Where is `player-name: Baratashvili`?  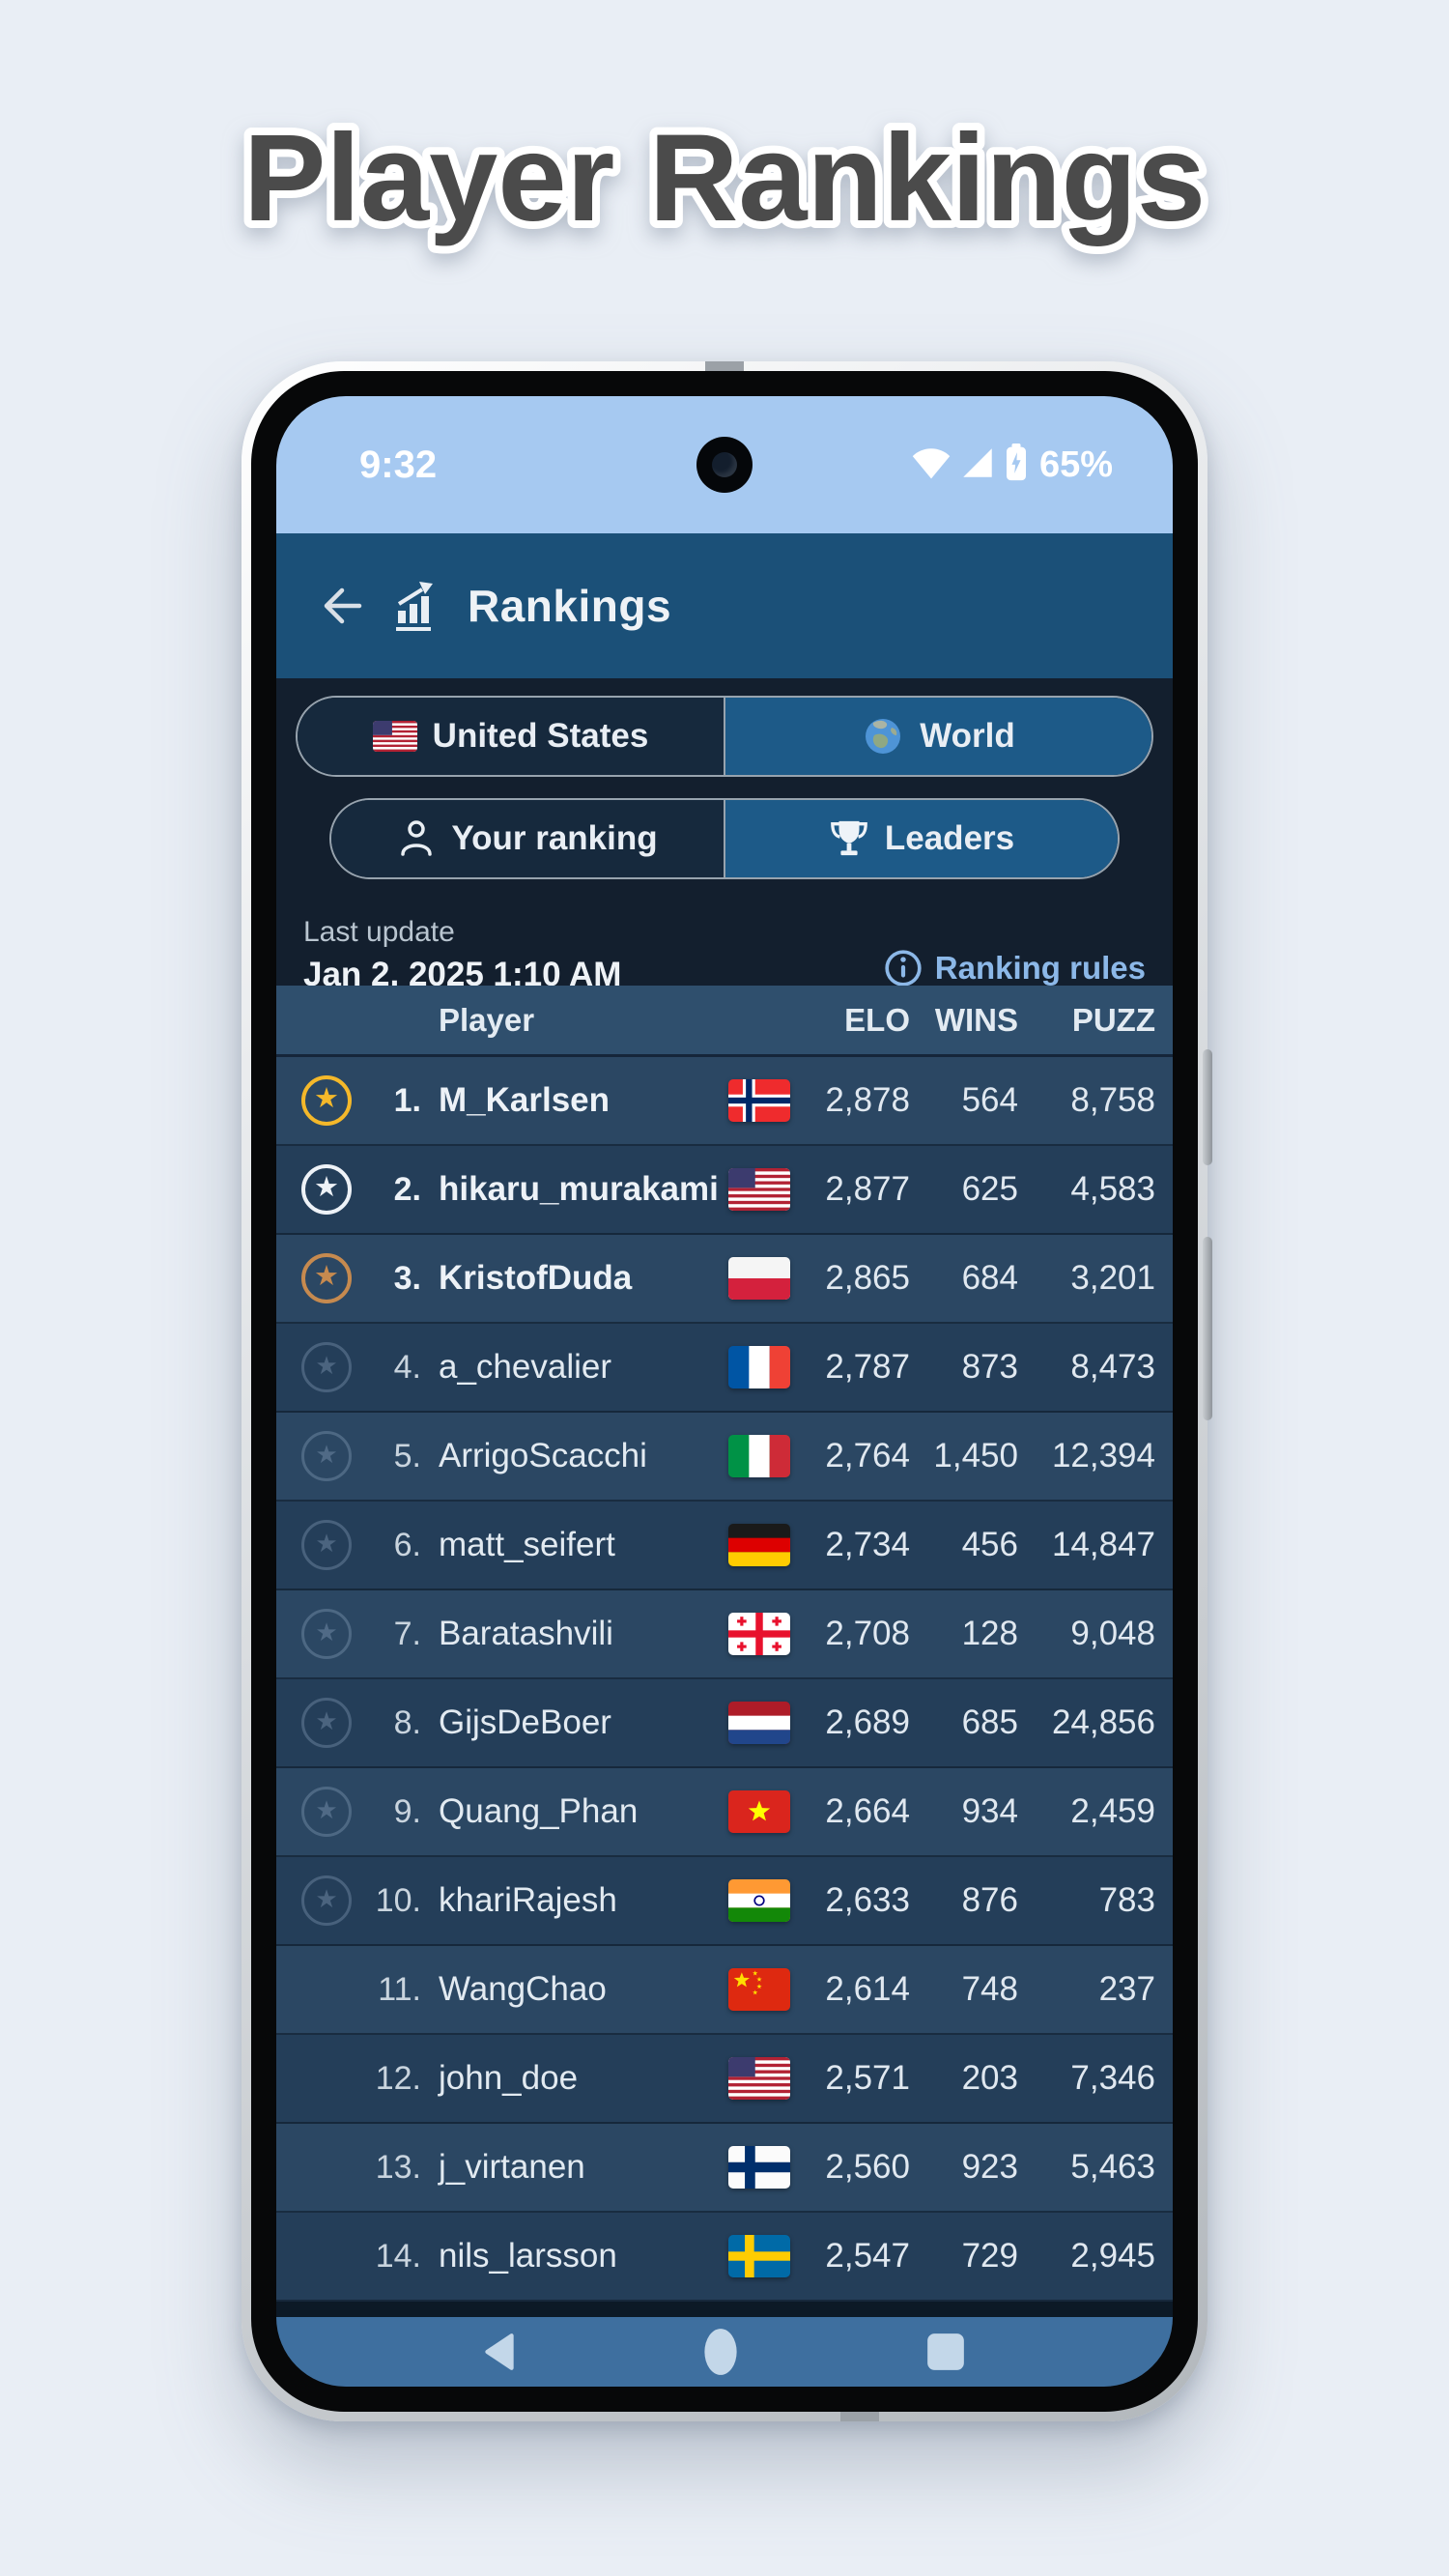 player-name: Baratashvili is located at coordinates (526, 1634).